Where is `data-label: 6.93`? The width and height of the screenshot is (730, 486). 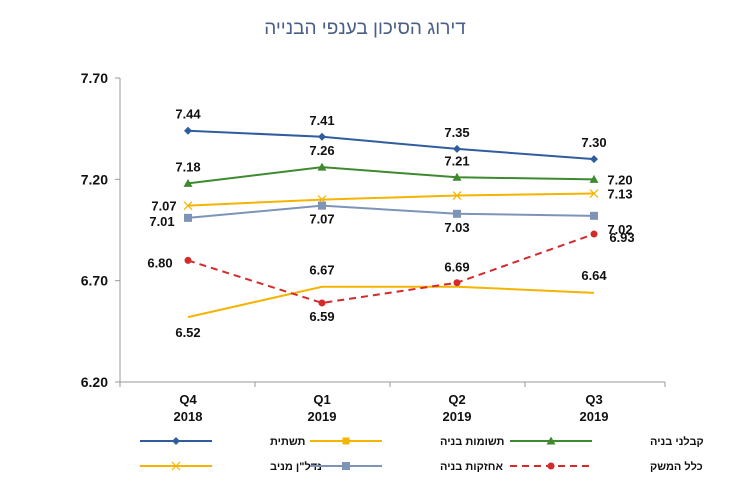 data-label: 6.93 is located at coordinates (621, 237).